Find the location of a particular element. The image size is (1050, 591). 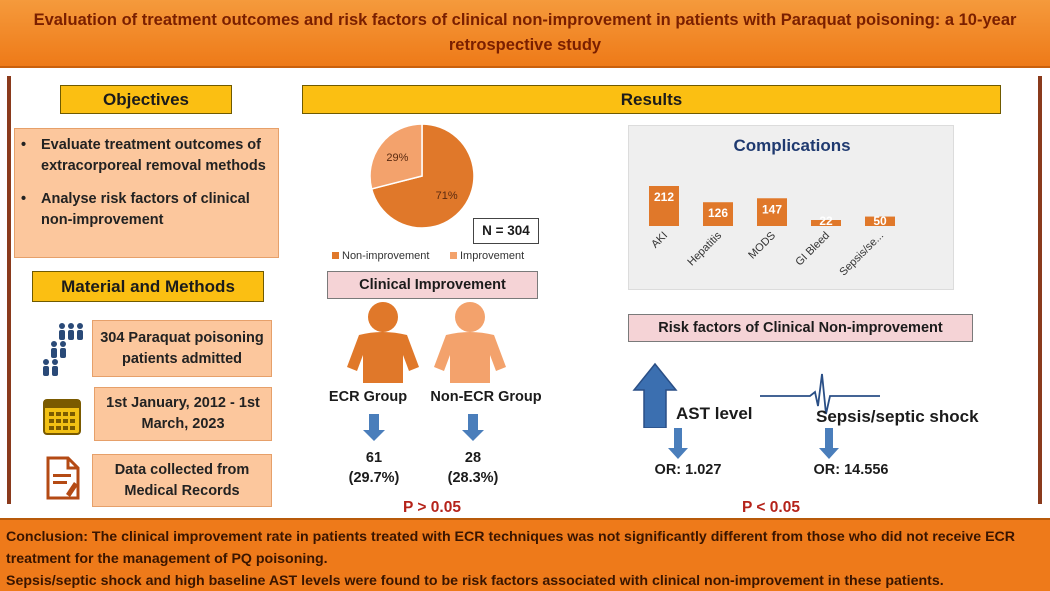

bar-value-label: 147 is located at coordinates (772, 209).